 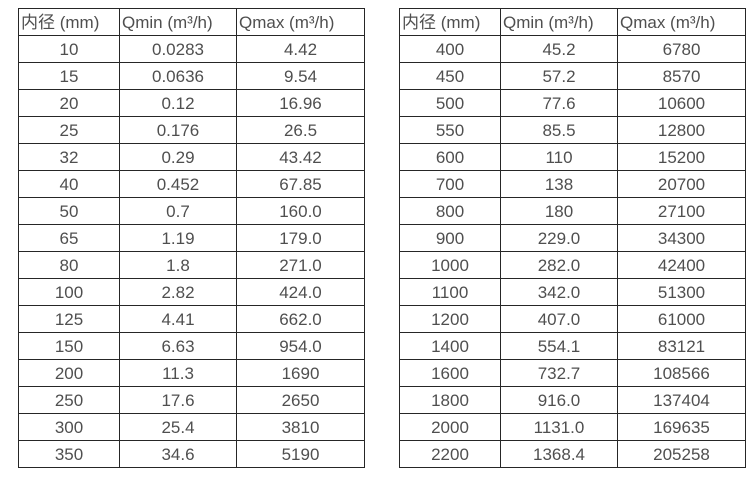 I want to click on qmin-cell: 1.19, so click(x=178, y=238).